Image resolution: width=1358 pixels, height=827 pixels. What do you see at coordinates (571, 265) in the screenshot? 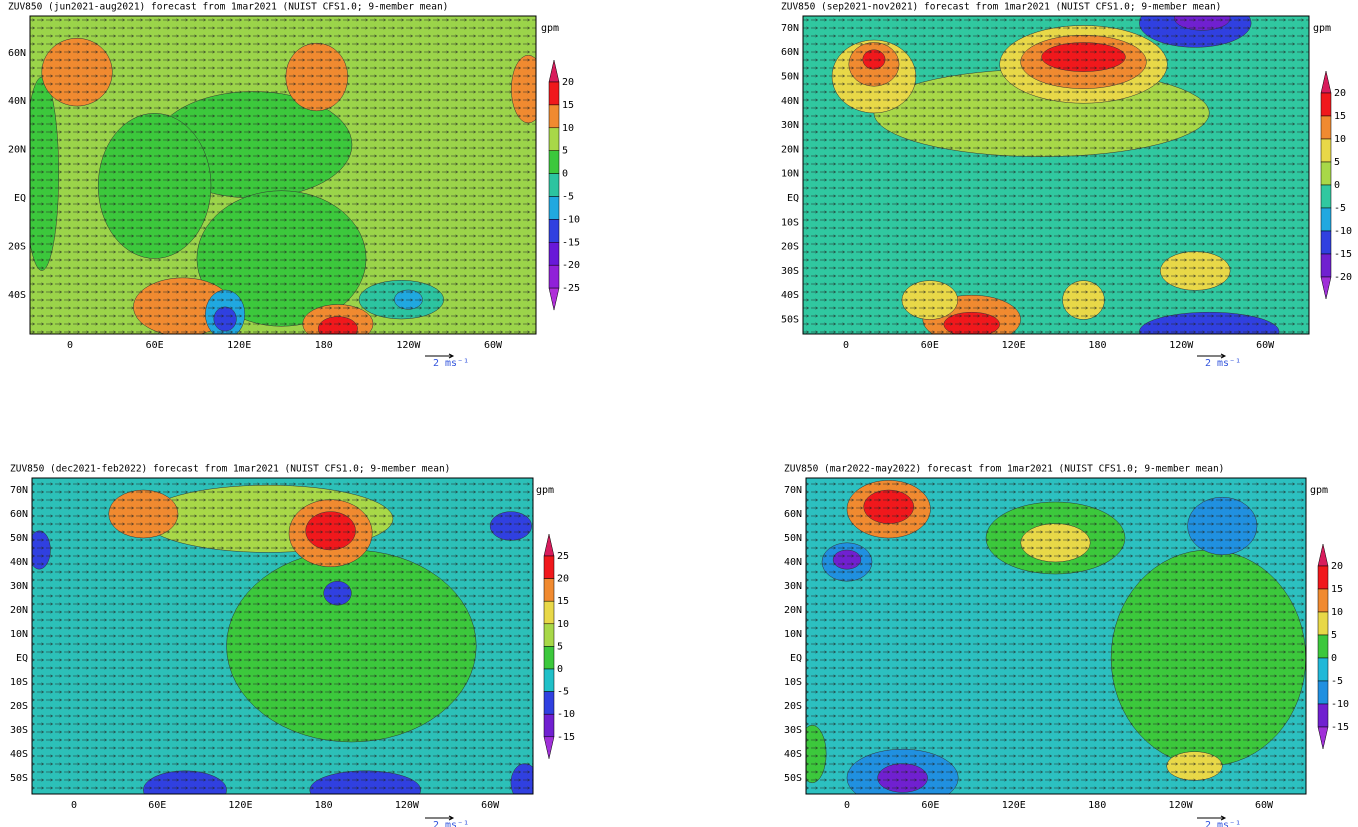
I see `colorbar-label: -20` at bounding box center [571, 265].